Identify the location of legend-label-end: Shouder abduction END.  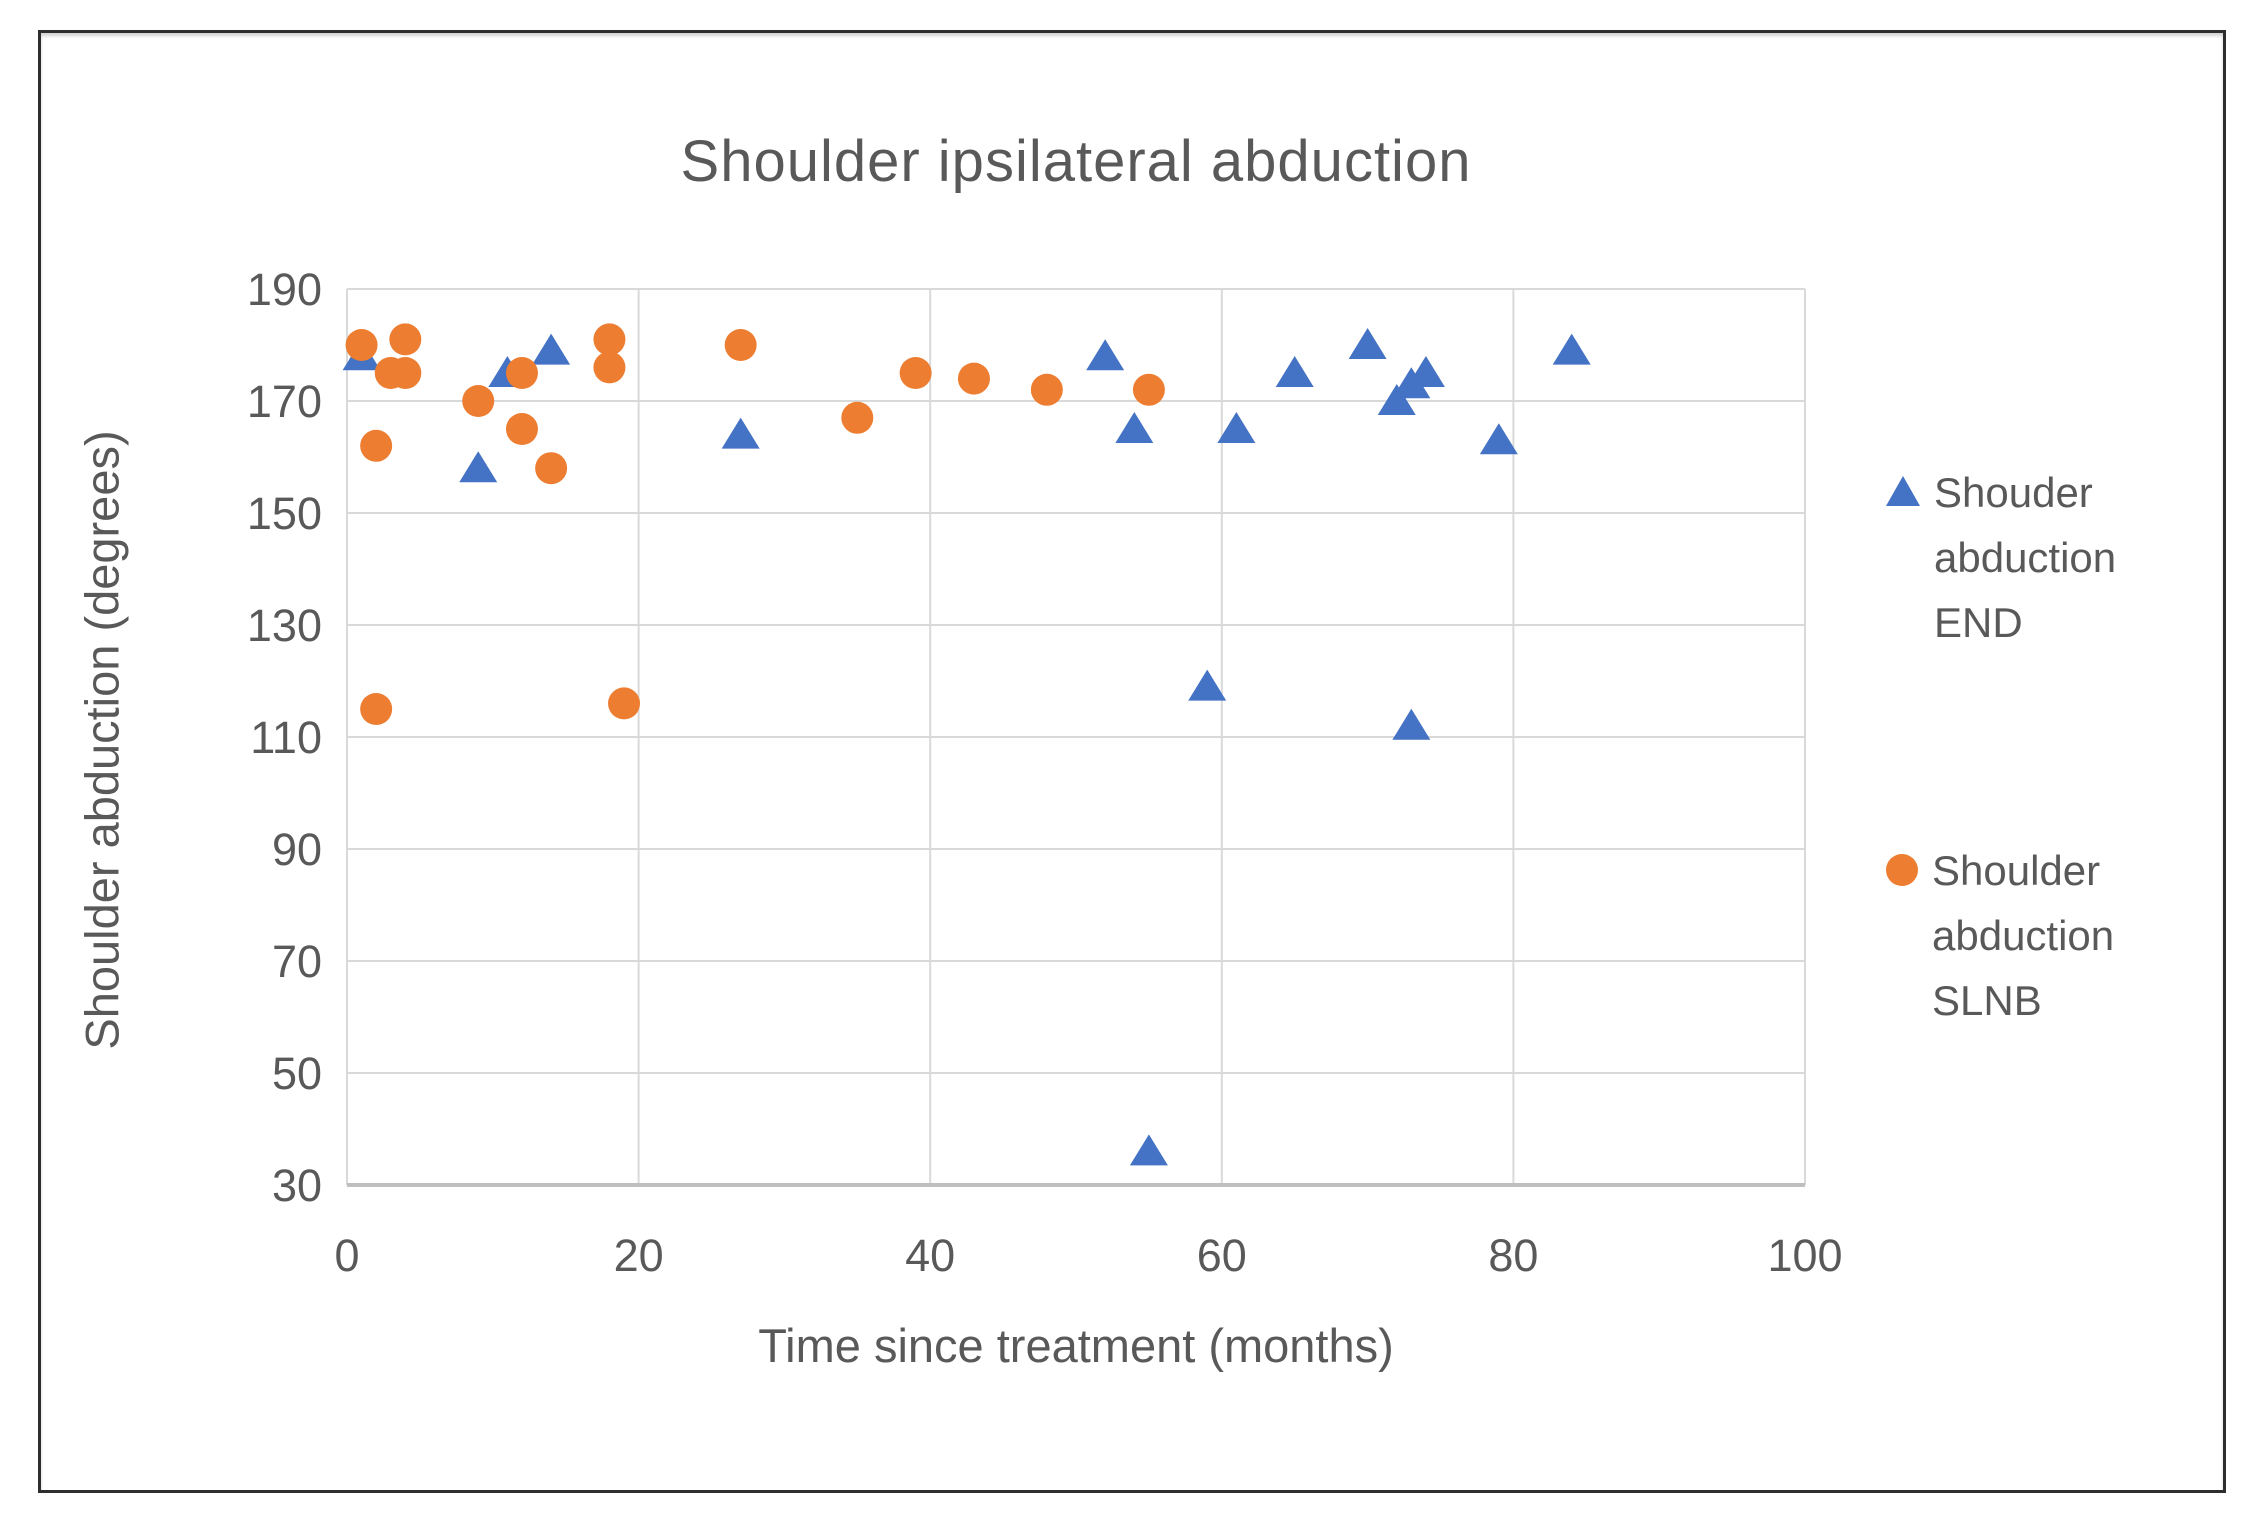
(2025, 558).